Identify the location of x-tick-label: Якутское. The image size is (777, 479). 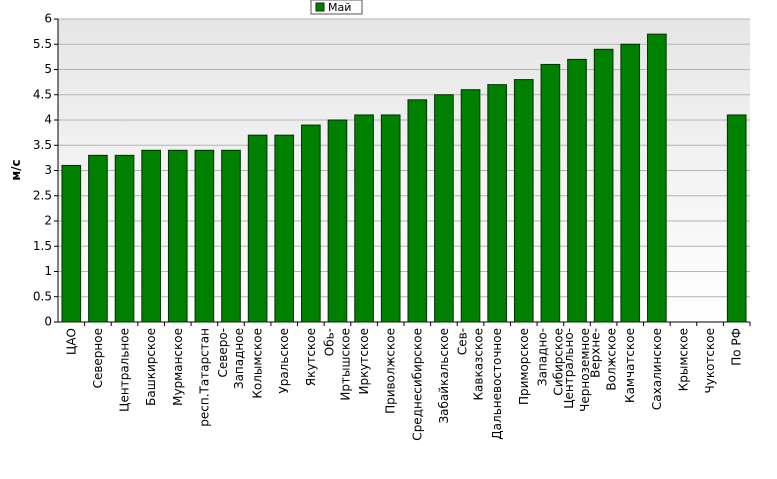
(311, 357).